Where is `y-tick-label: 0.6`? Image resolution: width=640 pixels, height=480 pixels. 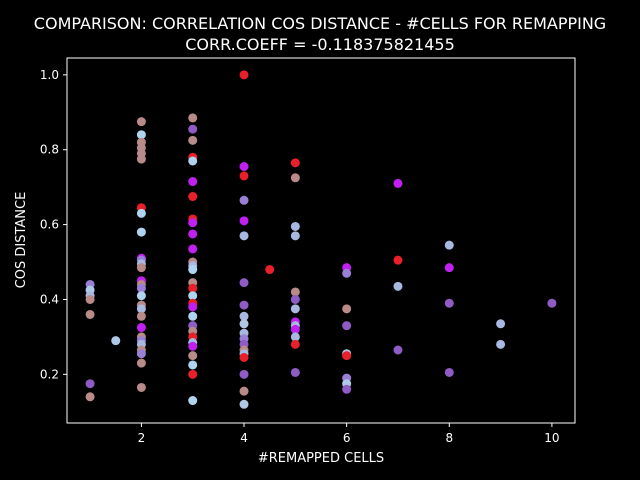 y-tick-label: 0.6 is located at coordinates (49, 225).